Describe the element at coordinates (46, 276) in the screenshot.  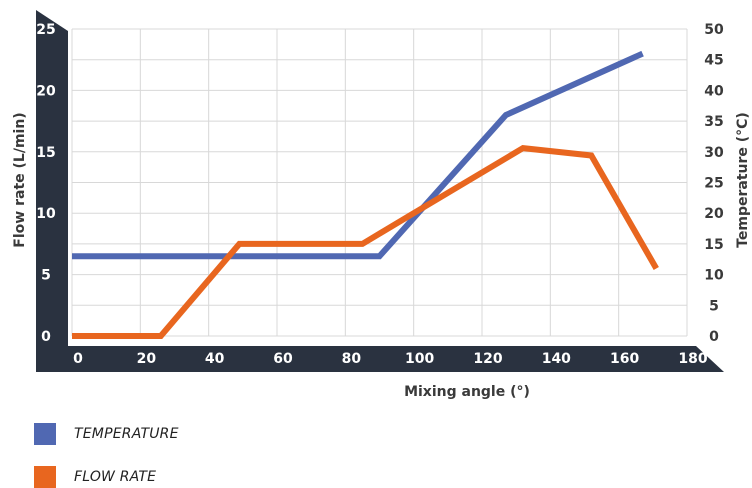
I see `y-left-tick-label: 5` at that location.